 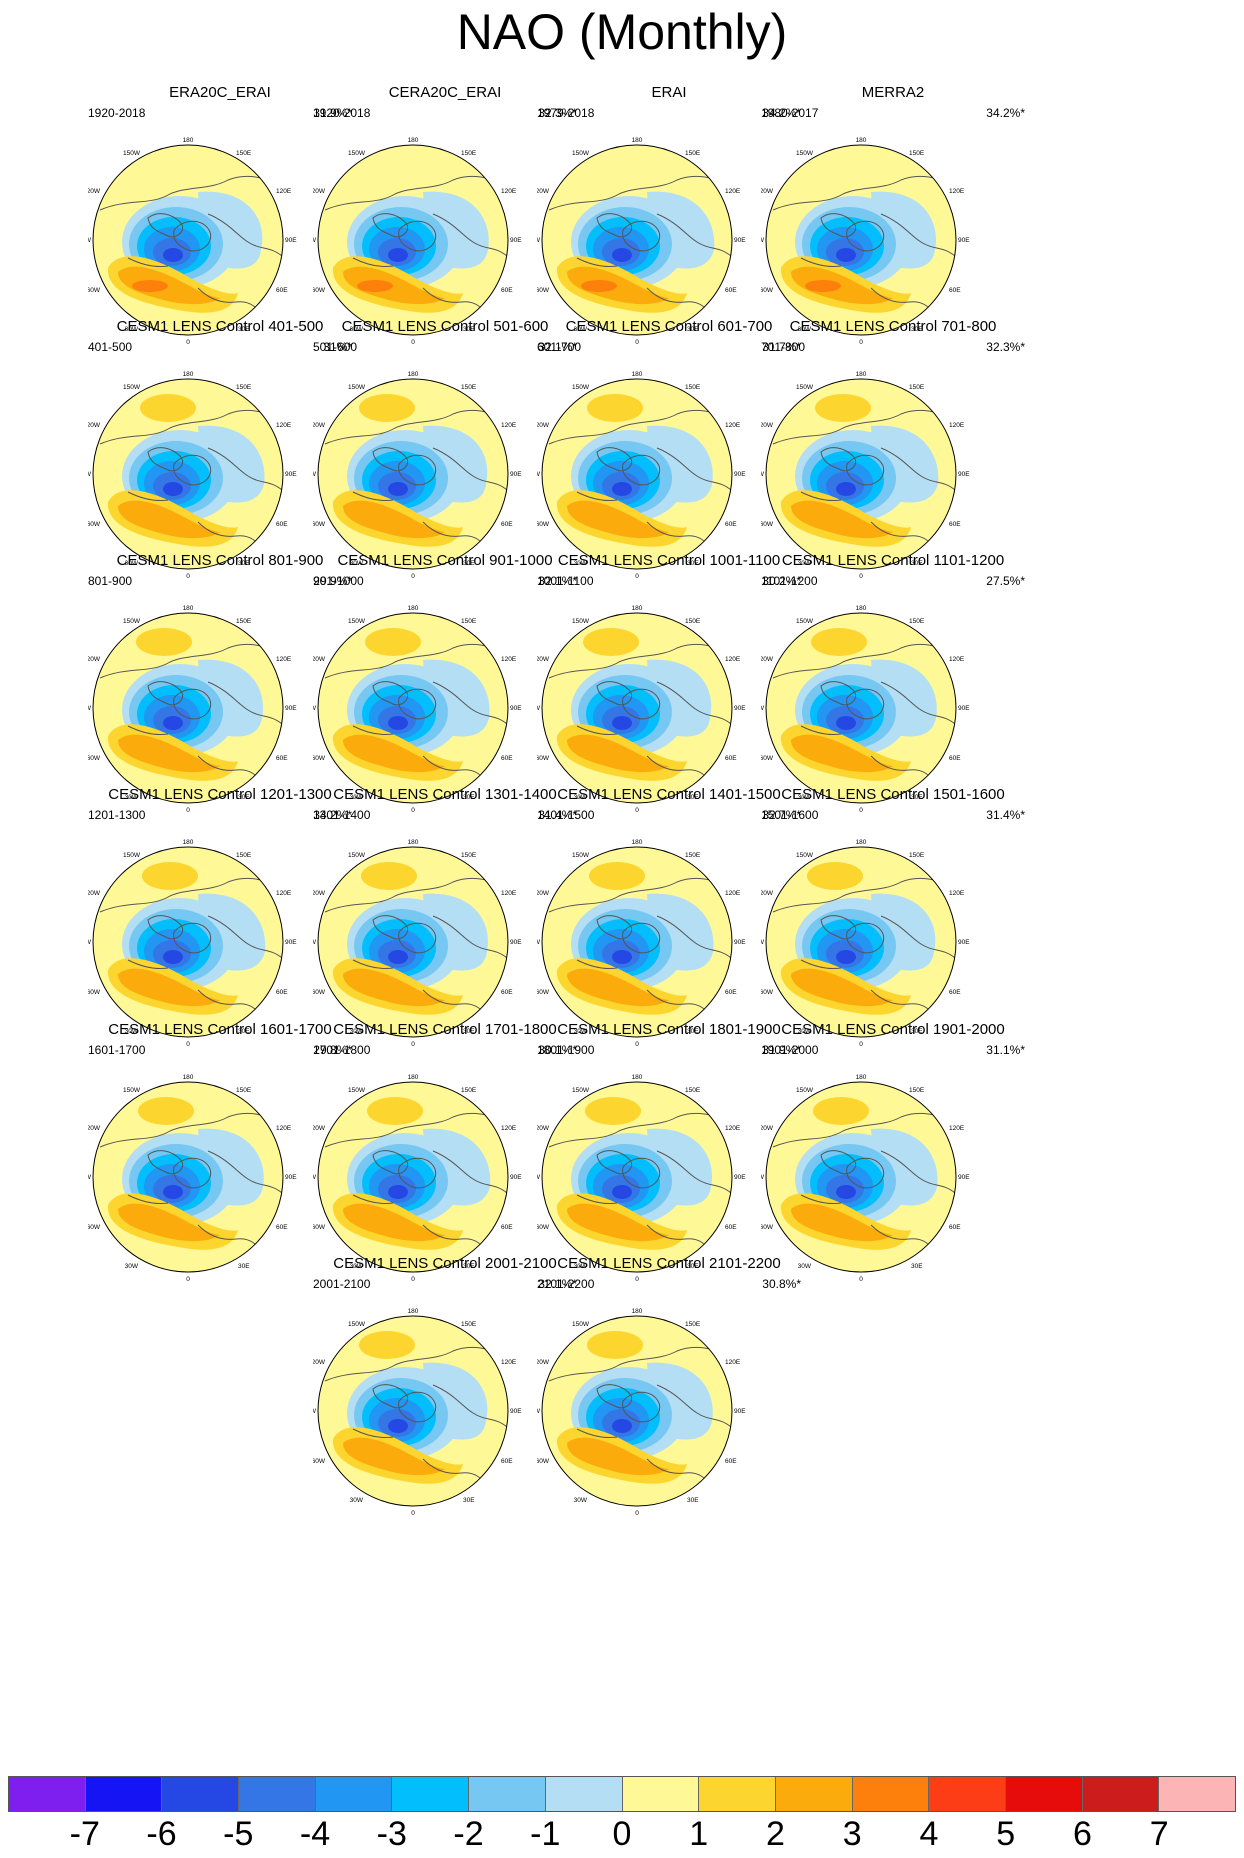 I want to click on panel-title: ERAI, so click(x=669, y=92).